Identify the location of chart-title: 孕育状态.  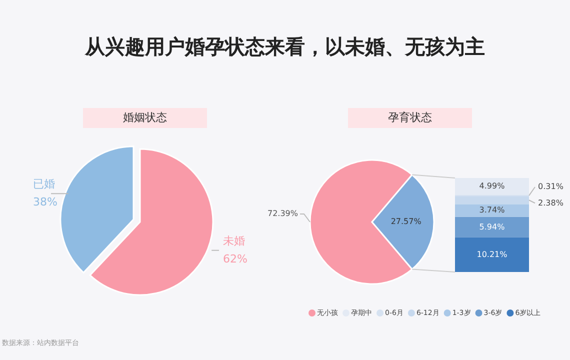
(410, 117).